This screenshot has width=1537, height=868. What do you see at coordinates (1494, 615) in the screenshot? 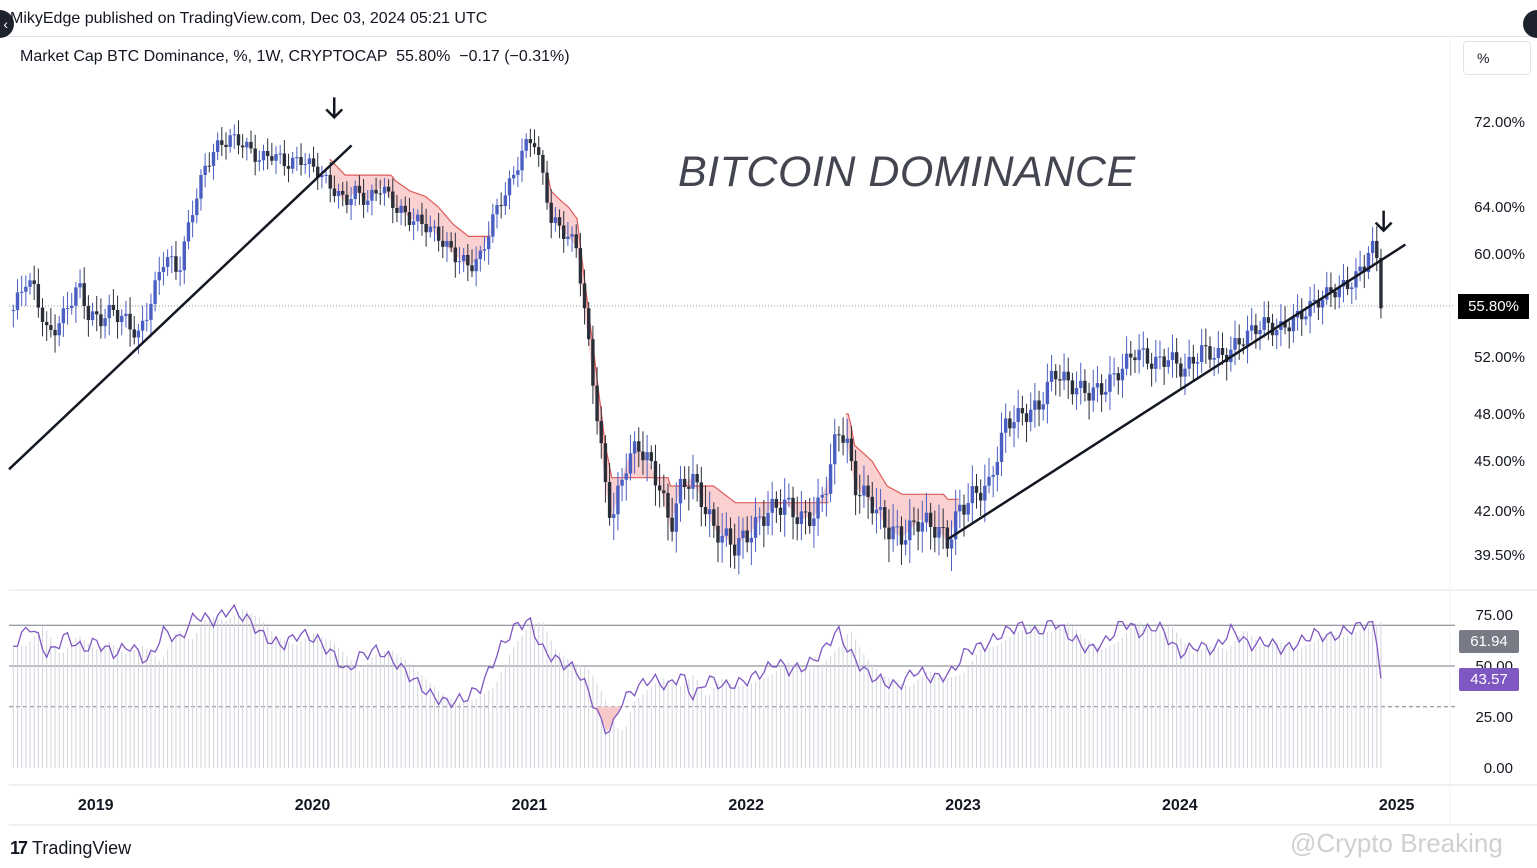
I see `rsi-tick-label: 75.00` at bounding box center [1494, 615].